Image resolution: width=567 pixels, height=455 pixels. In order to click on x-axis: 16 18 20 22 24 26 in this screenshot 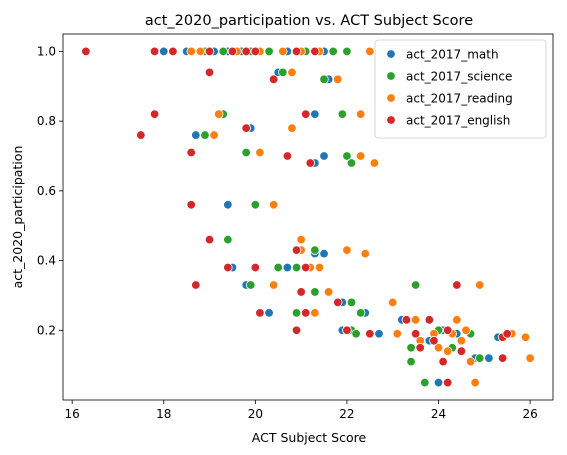, I will do `click(301, 410)`.